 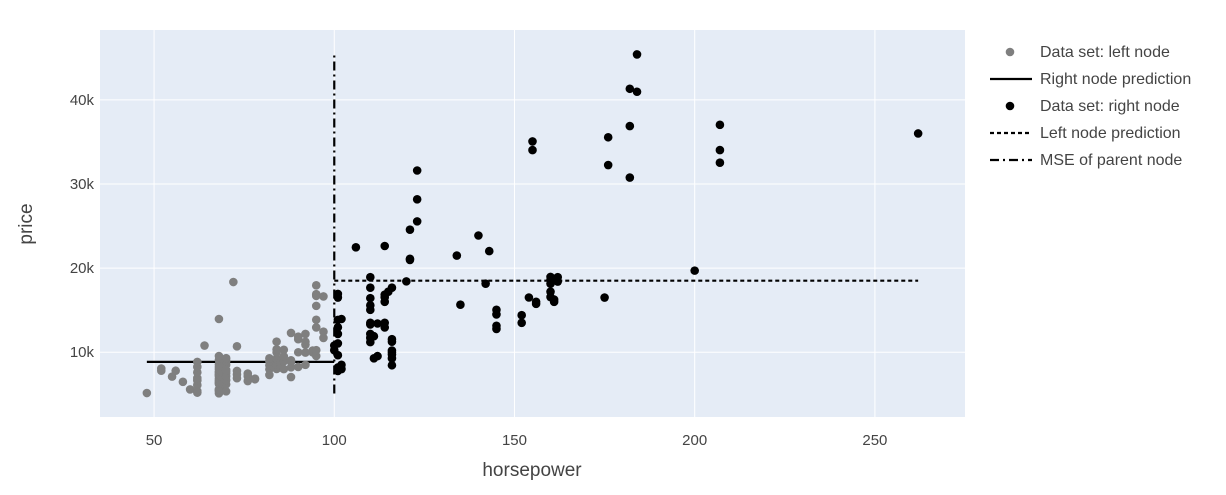 What do you see at coordinates (334, 440) in the screenshot?
I see `x-tick-label: 100` at bounding box center [334, 440].